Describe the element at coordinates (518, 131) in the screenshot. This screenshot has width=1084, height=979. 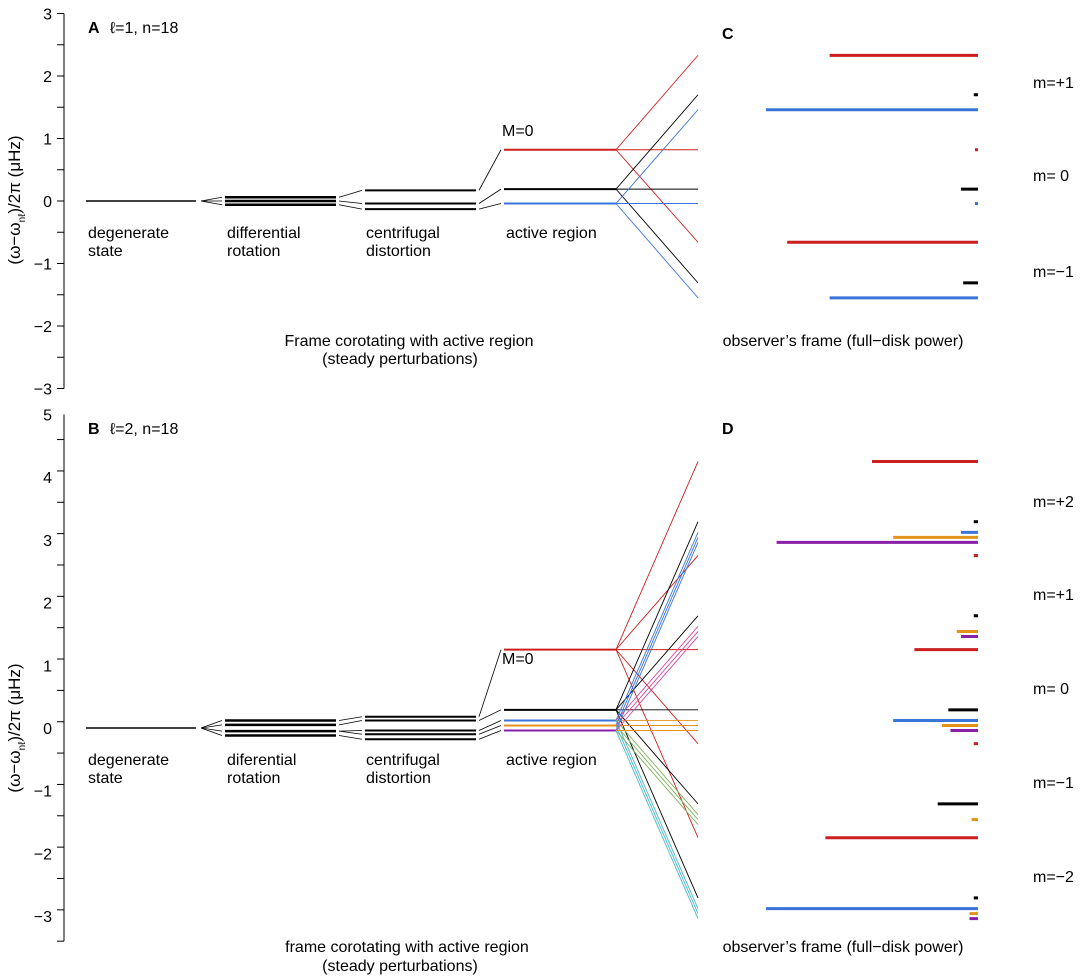
I see `m0-label-top: M=0` at that location.